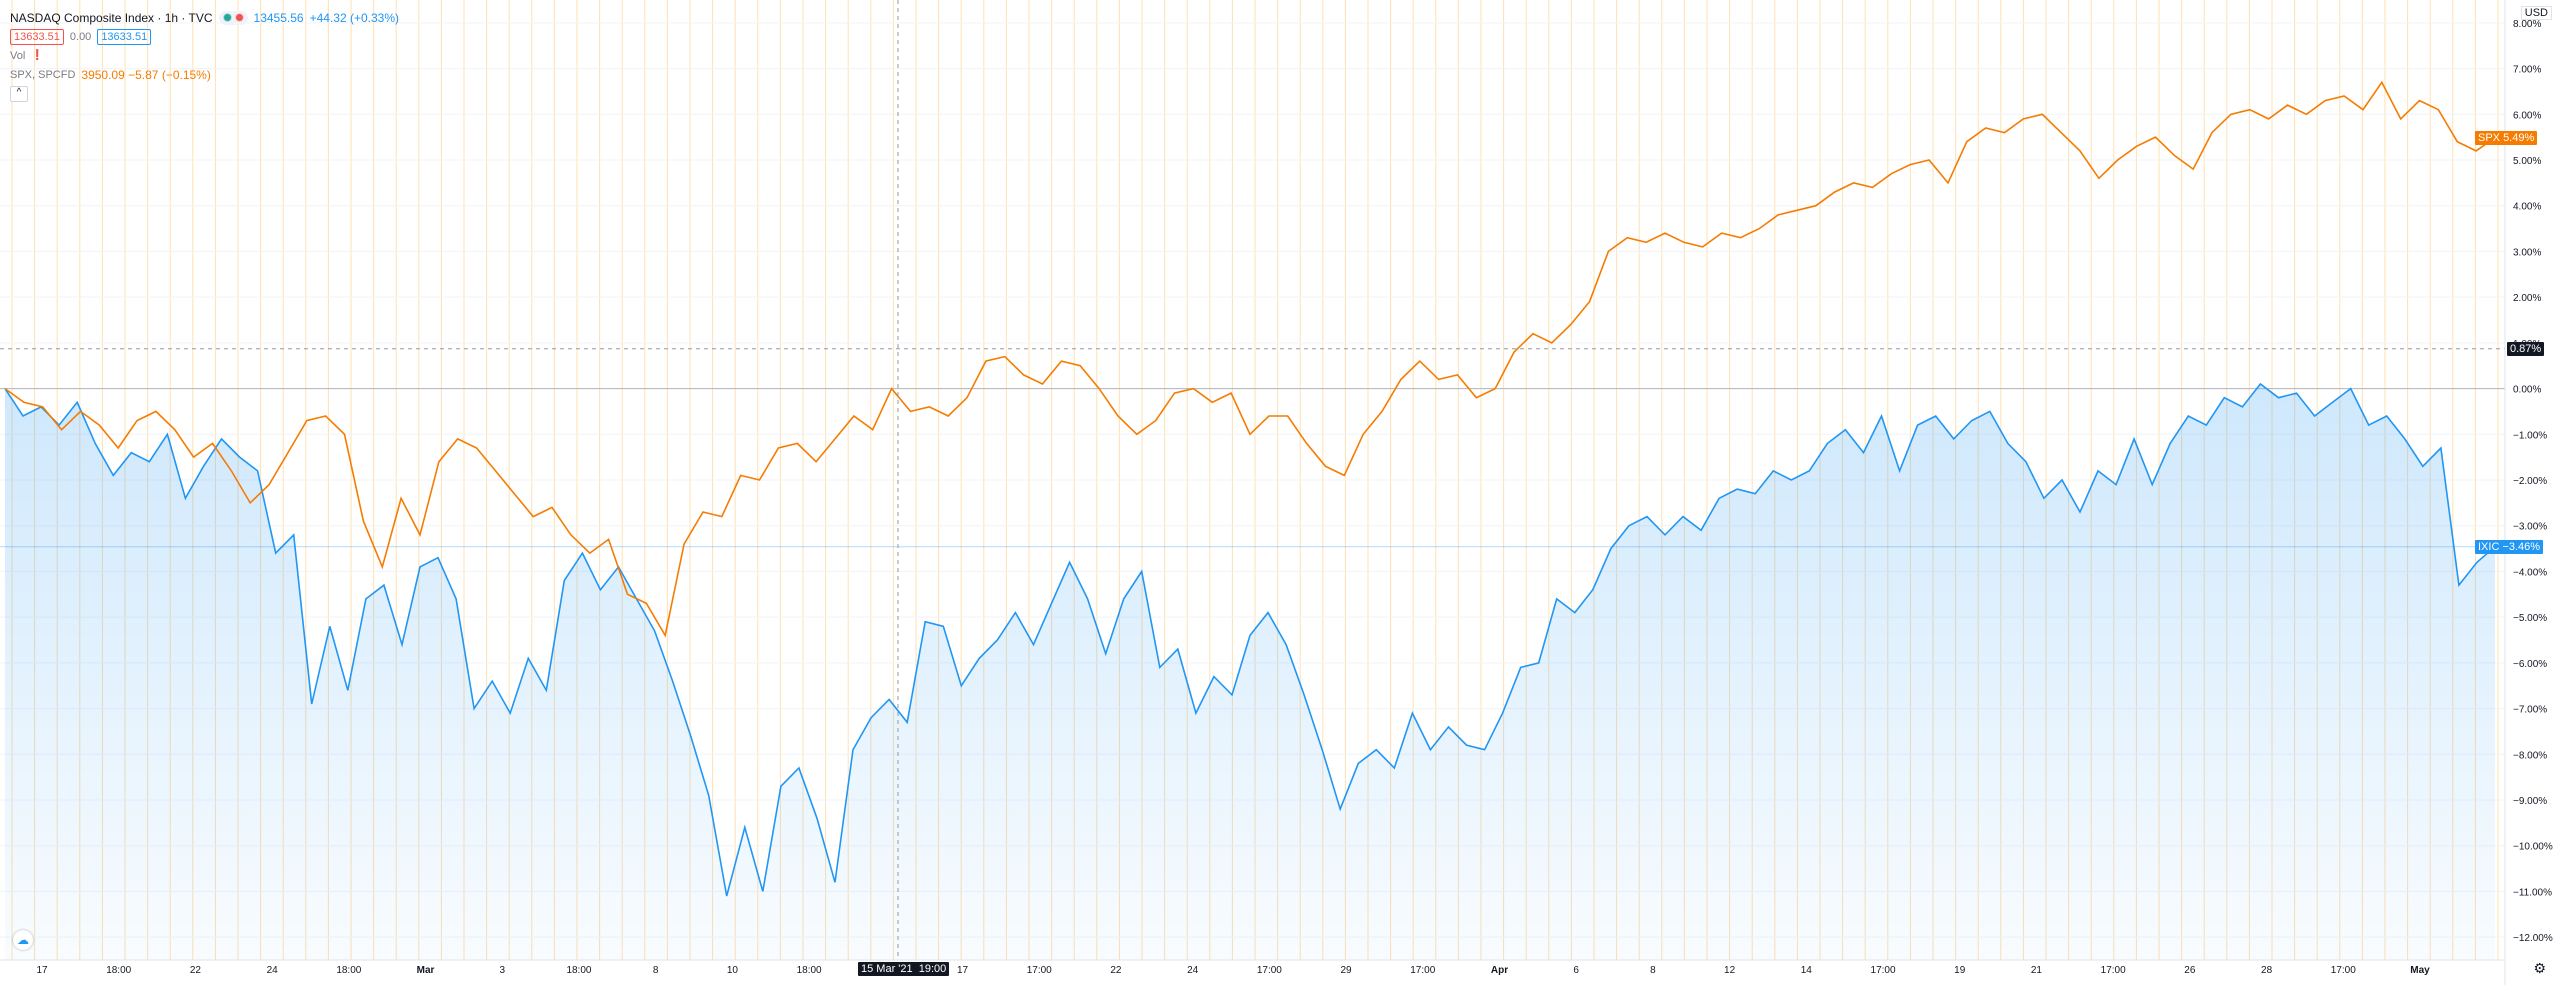  Describe the element at coordinates (146, 74) in the screenshot. I see `compare-value: 3950.09 −5.87 (−0.15%)` at that location.